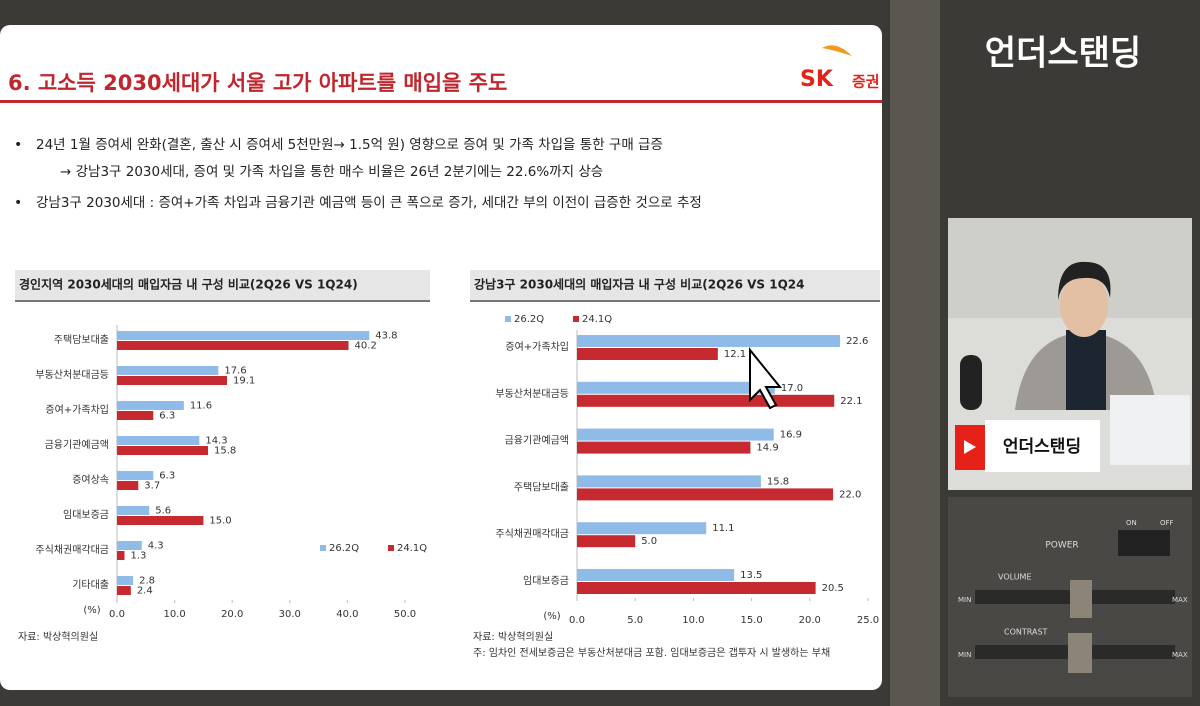  I want to click on value-label: 15.0, so click(220, 521).